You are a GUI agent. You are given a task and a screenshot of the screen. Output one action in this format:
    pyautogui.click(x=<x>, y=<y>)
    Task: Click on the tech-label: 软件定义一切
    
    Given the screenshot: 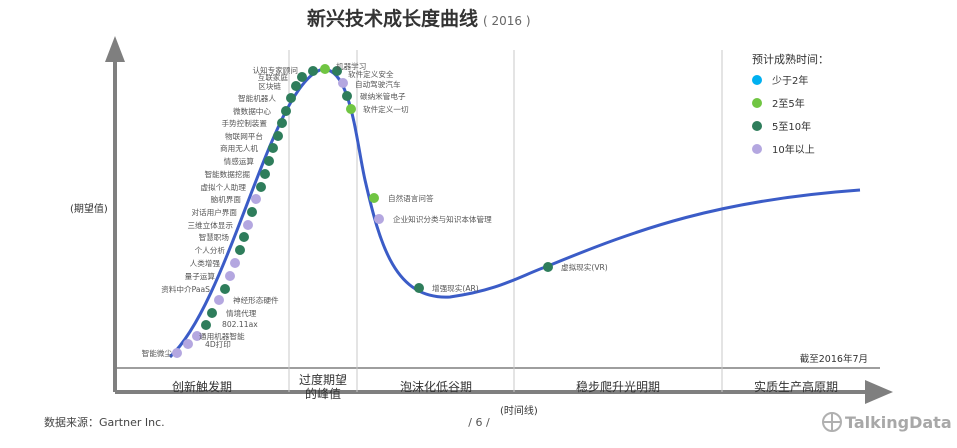 What is the action you would take?
    pyautogui.click(x=386, y=109)
    